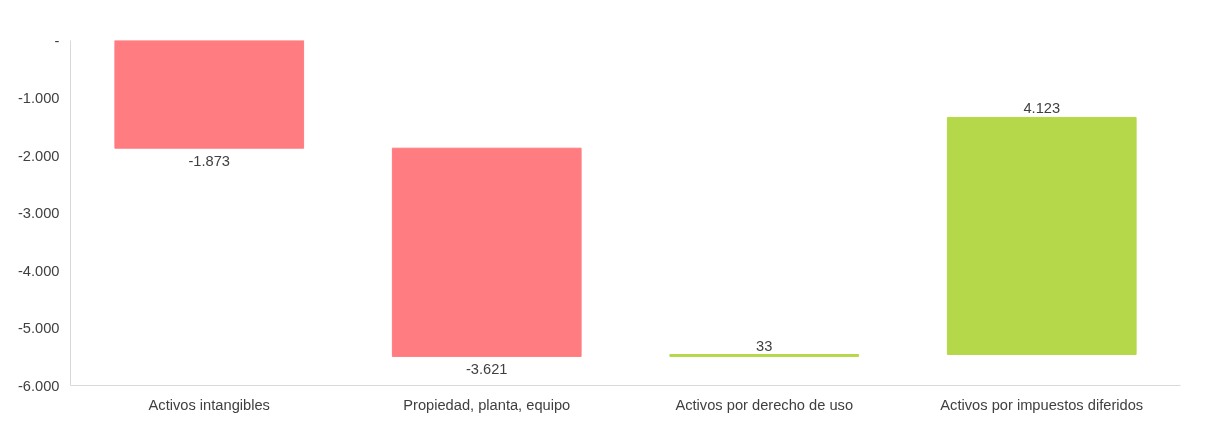 This screenshot has height=422, width=1212. Describe the element at coordinates (38, 98) in the screenshot. I see `y-tick-label: -1.000` at that location.